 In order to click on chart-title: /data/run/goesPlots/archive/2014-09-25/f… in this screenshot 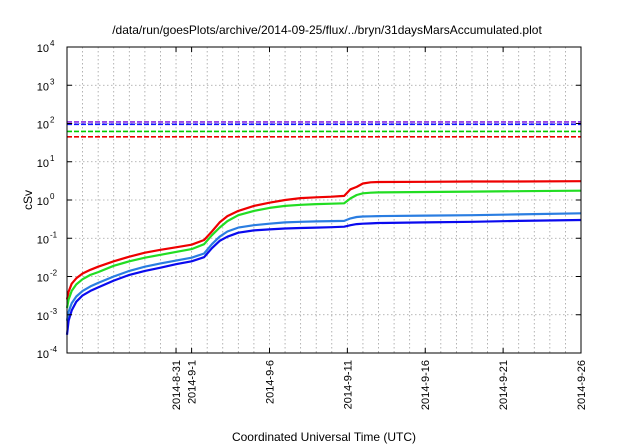, I will do `click(327, 30)`.